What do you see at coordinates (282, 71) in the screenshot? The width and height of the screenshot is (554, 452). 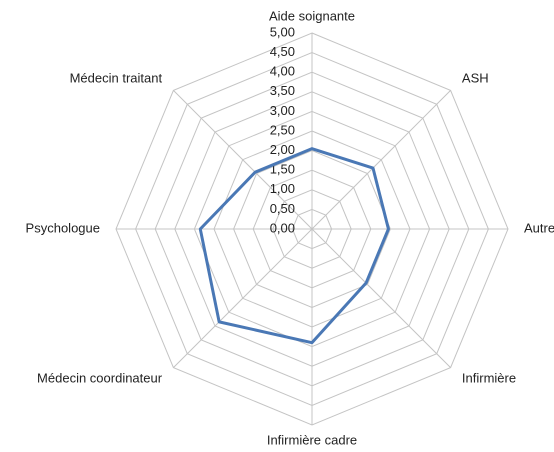 I see `y-tick-label: 4,00` at bounding box center [282, 71].